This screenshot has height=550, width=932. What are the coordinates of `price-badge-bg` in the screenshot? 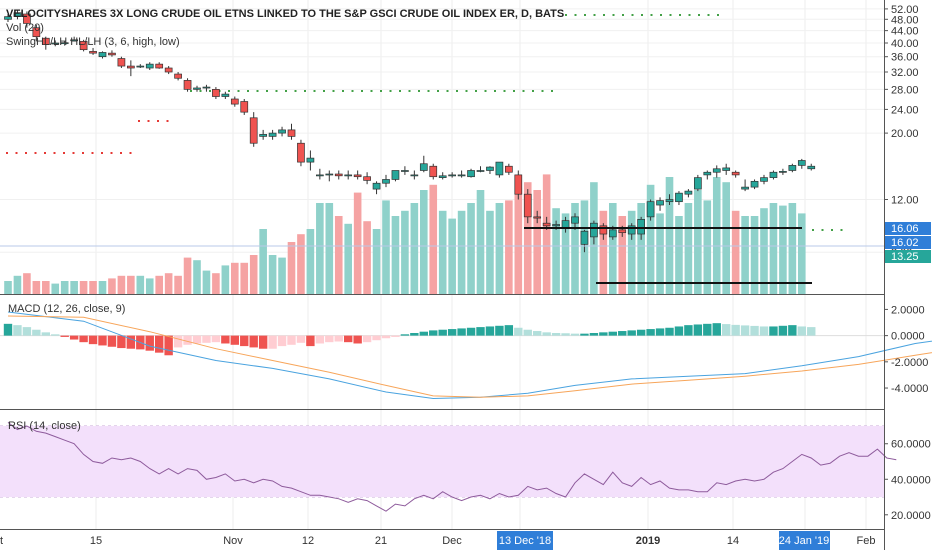 It's located at (908, 242).